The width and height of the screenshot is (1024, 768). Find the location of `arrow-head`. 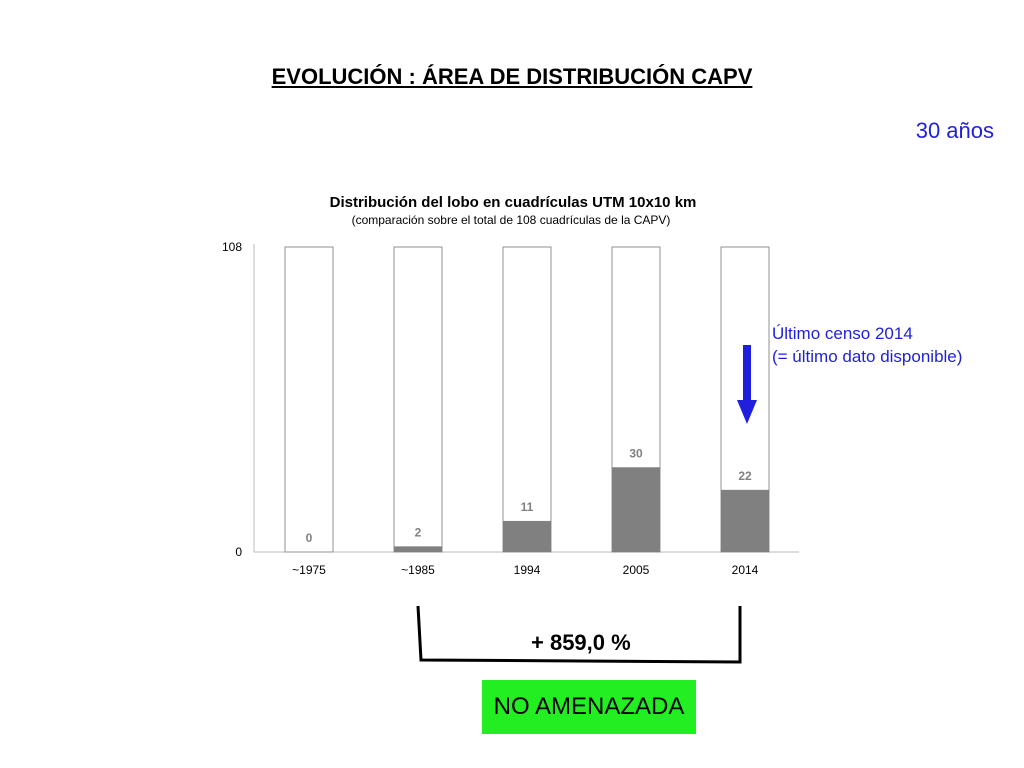

arrow-head is located at coordinates (747, 412).